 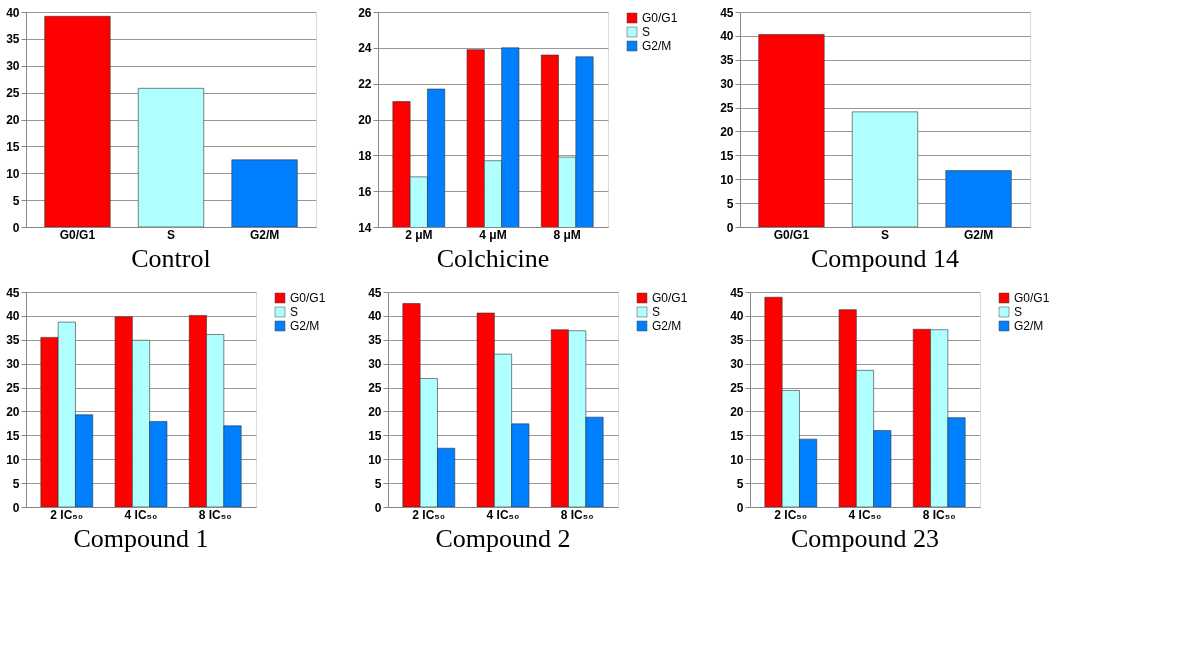 What do you see at coordinates (365, 48) in the screenshot?
I see `y-tick-label: 24` at bounding box center [365, 48].